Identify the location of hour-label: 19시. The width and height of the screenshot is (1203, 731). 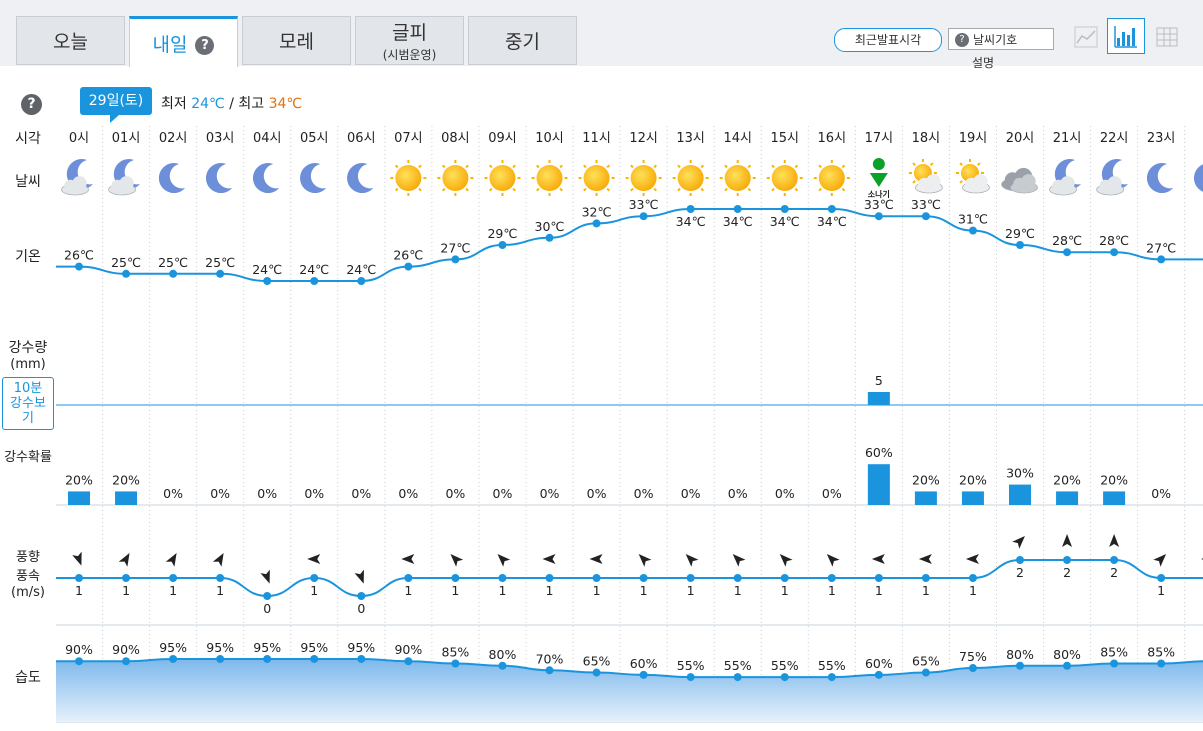
(973, 138).